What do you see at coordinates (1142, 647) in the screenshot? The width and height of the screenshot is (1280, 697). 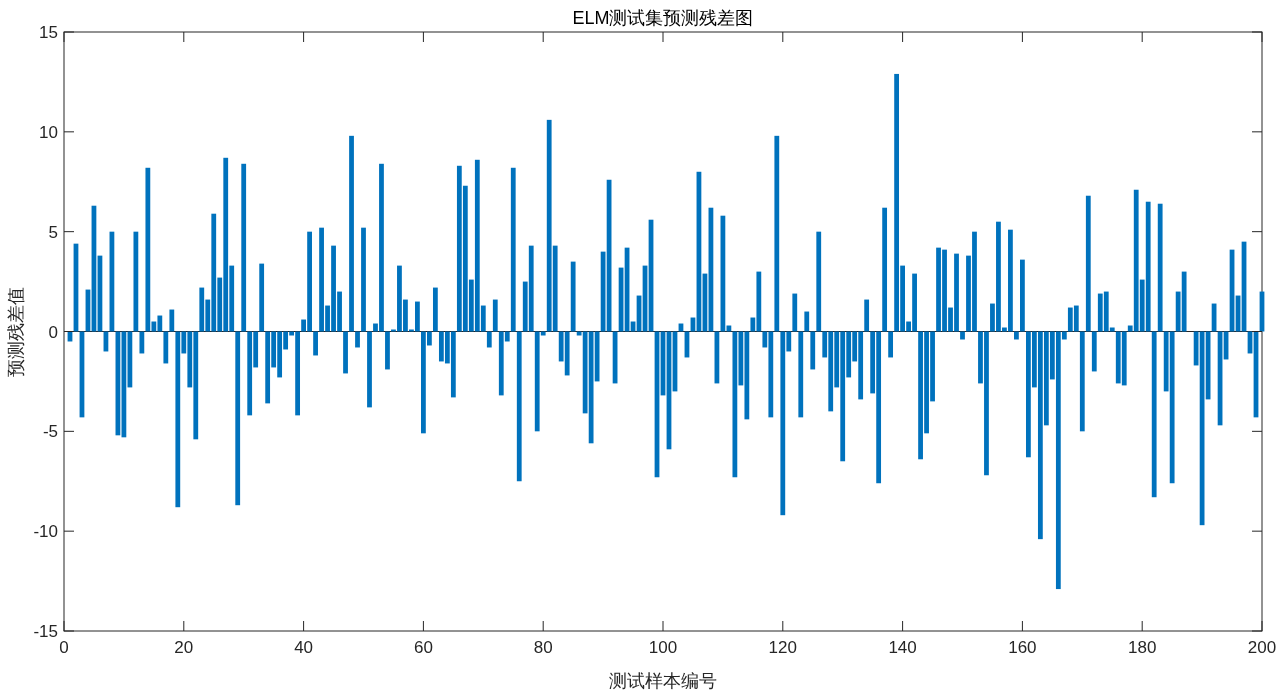 I see `x-tick-label: 180` at bounding box center [1142, 647].